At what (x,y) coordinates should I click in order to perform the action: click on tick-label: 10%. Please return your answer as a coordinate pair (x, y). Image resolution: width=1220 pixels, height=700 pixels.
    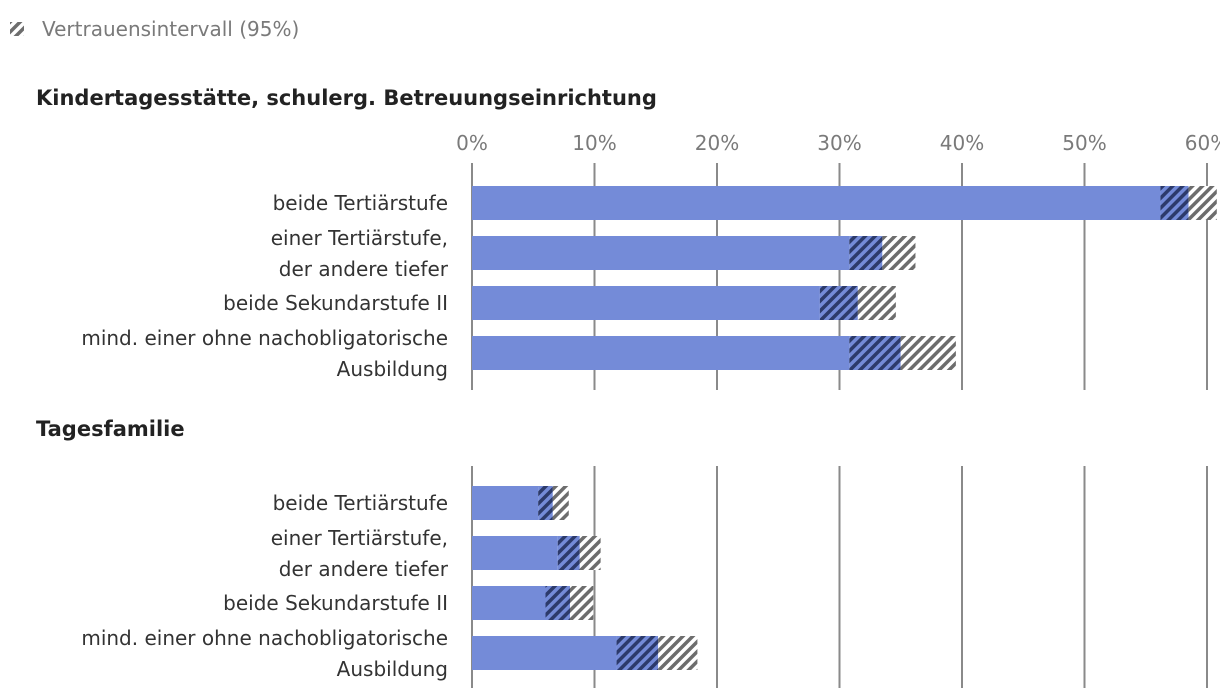
    Looking at the image, I should click on (594, 143).